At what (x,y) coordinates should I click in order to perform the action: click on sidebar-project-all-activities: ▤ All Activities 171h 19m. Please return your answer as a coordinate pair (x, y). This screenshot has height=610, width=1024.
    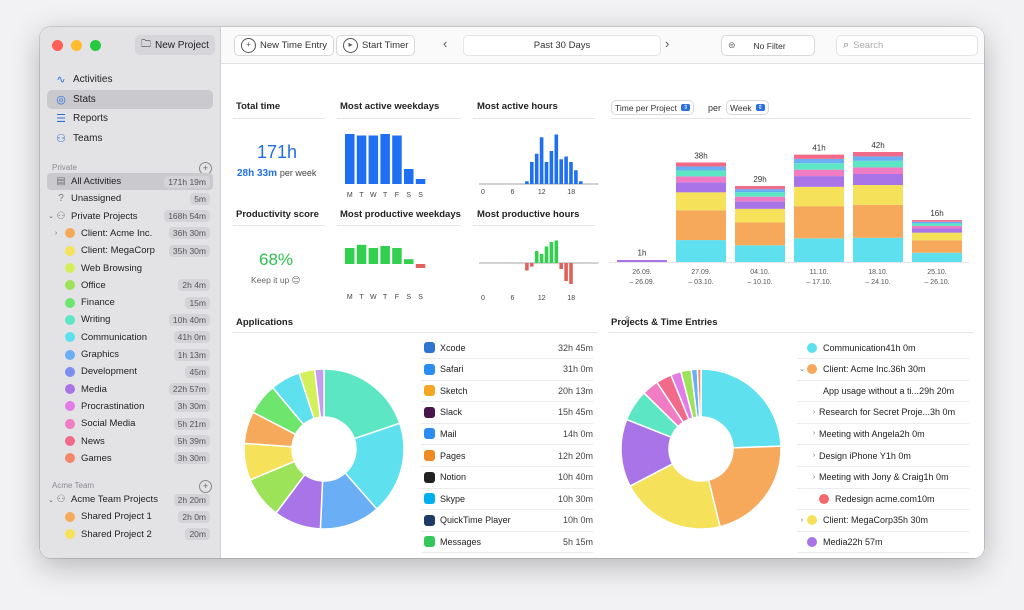
    Looking at the image, I should click on (130, 181).